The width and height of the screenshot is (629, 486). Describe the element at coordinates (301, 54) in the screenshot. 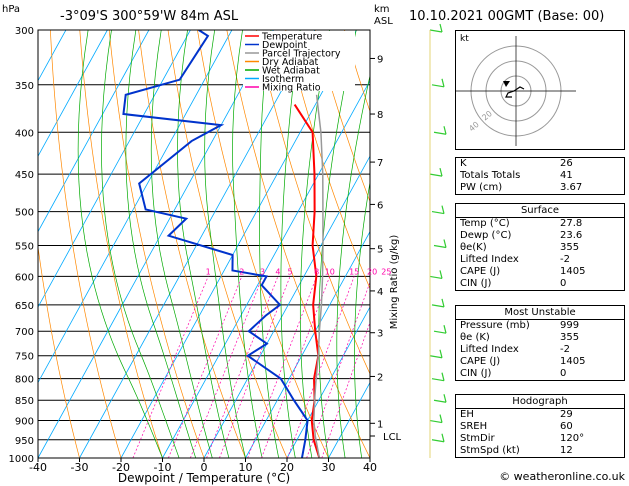

I see `legend-entry: Parcel Trajectory` at that location.